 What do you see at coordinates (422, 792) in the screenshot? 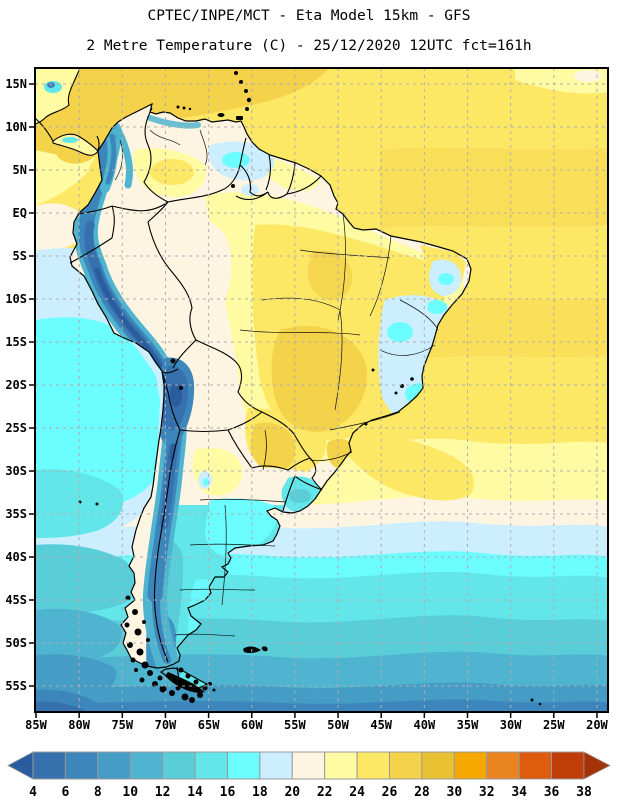
I see `colorbar-tick-label: 28` at bounding box center [422, 792].